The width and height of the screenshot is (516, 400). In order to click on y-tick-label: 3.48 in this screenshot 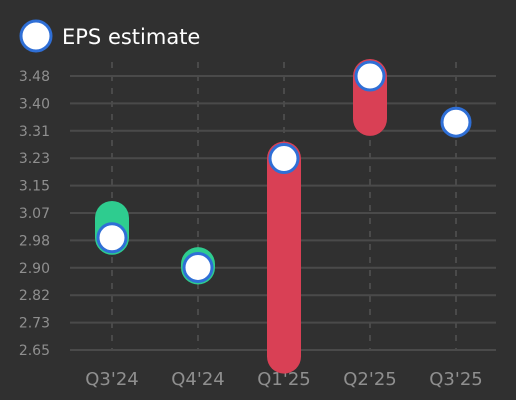, I will do `click(34, 77)`.